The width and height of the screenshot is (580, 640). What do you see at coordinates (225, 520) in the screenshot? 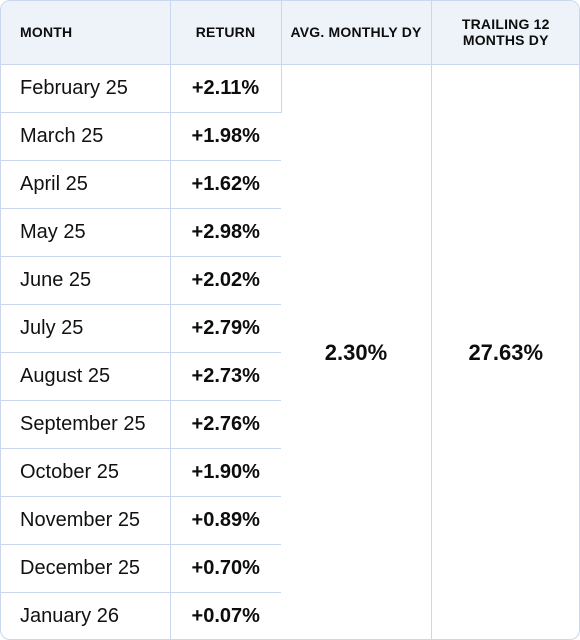
I see `return-cell: +0.89%` at bounding box center [225, 520].